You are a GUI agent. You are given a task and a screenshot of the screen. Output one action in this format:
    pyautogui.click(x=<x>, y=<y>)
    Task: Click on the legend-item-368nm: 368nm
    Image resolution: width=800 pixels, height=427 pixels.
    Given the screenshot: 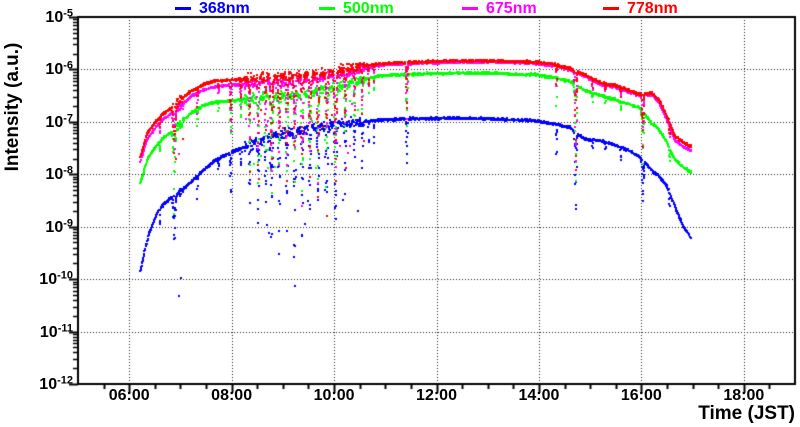 What is the action you would take?
    pyautogui.click(x=212, y=8)
    